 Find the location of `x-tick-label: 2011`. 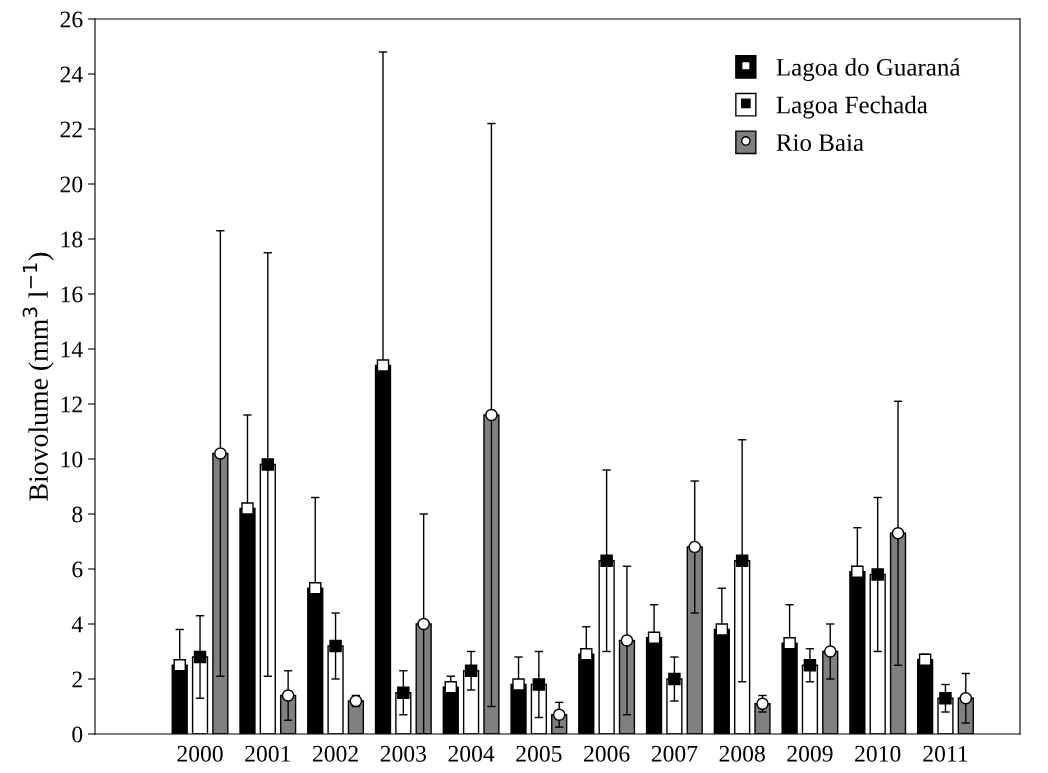

x-tick-label: 2011 is located at coordinates (945, 753).